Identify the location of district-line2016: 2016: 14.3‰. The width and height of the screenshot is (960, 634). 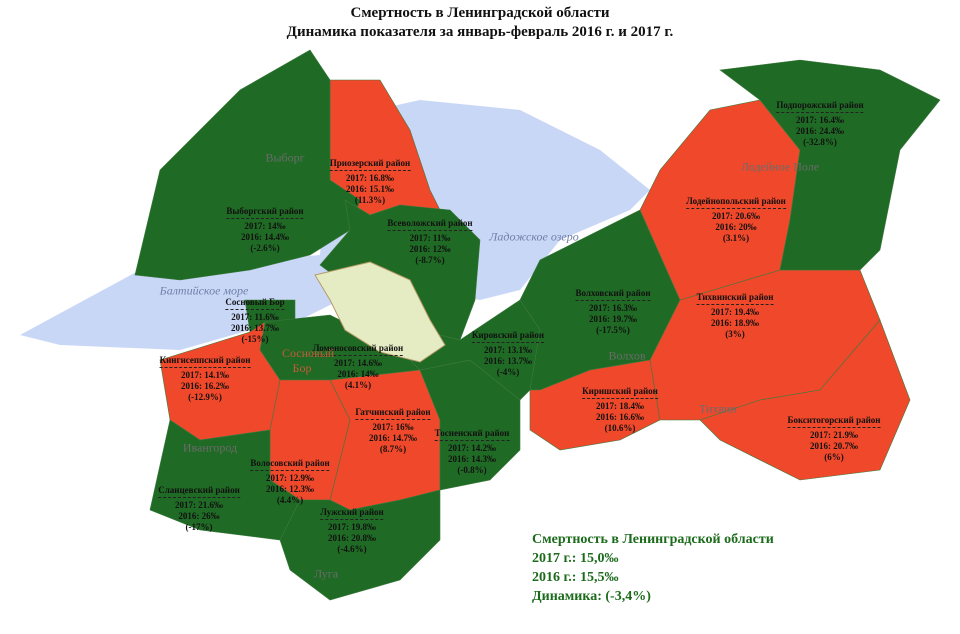
(471, 459).